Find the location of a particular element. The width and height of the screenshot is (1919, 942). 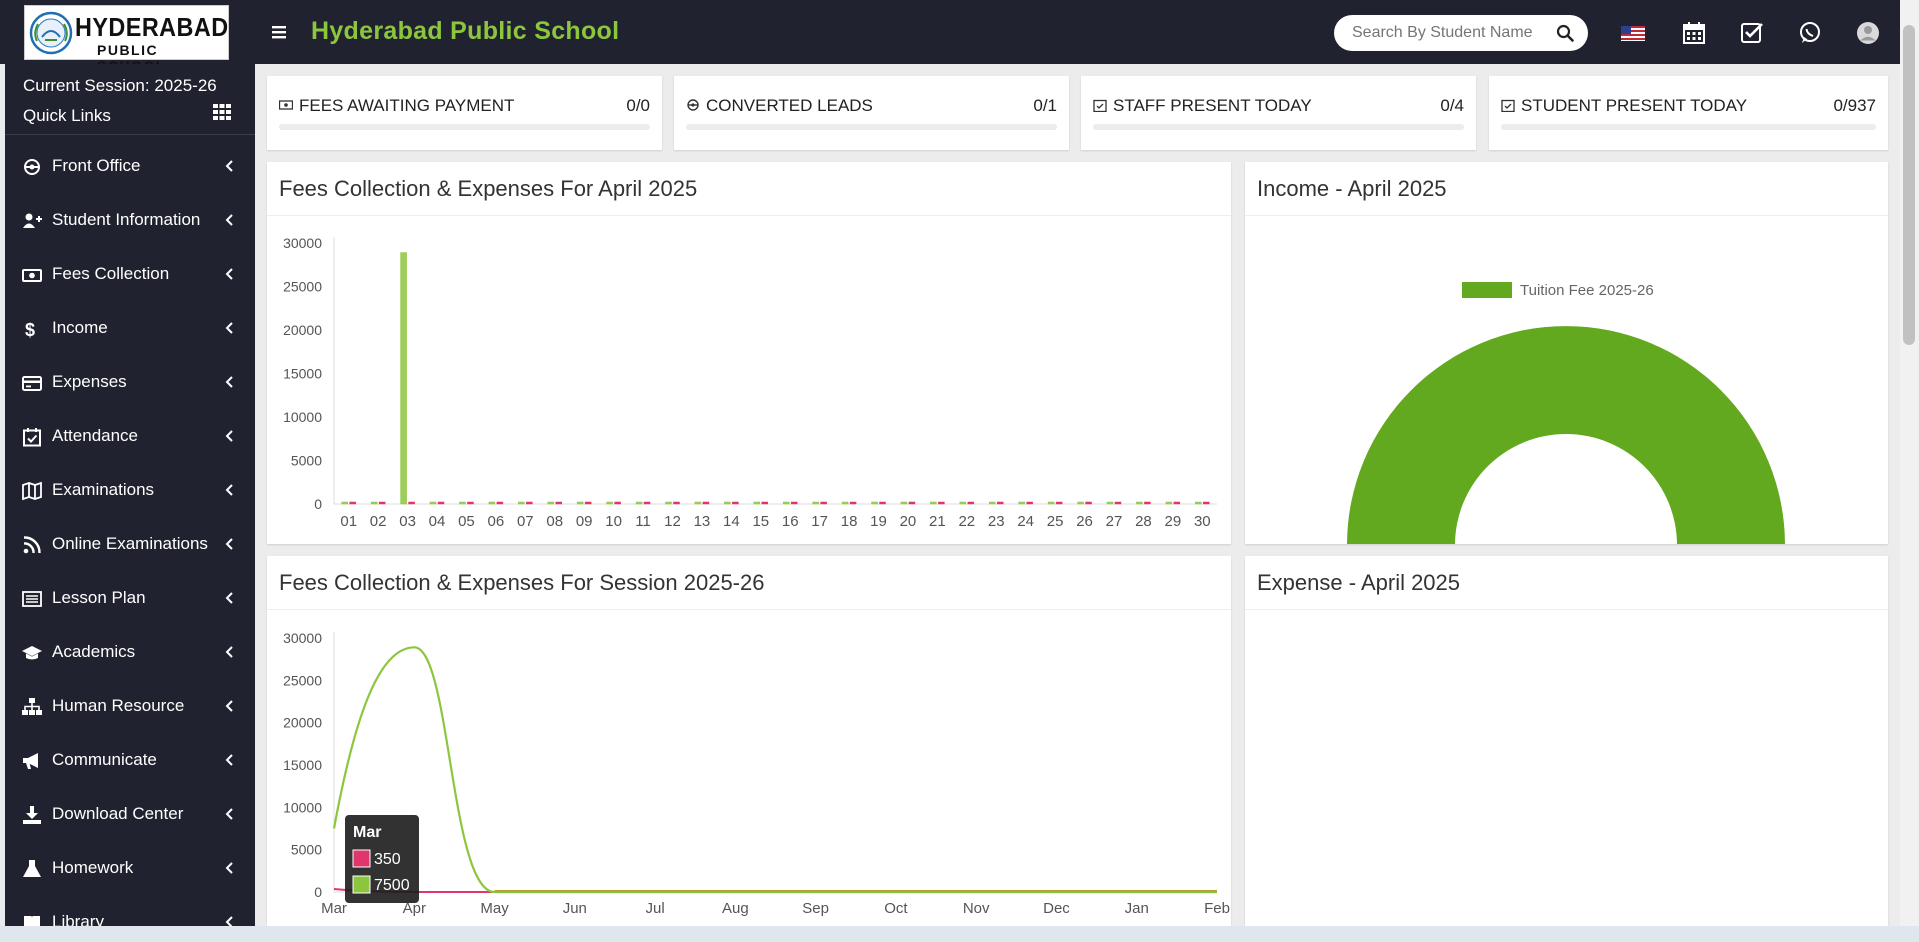

sidebar-item-label: Student Information is located at coordinates (126, 219).